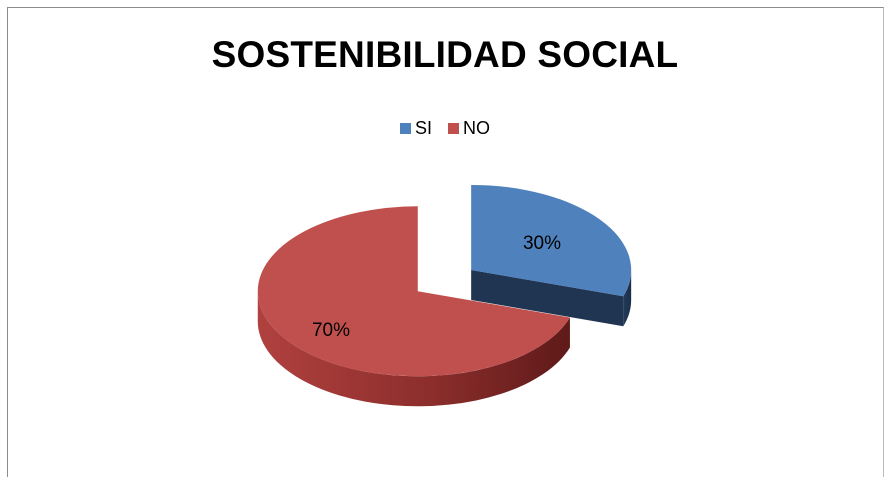 The height and width of the screenshot is (479, 890). What do you see at coordinates (413, 349) in the screenshot?
I see `pie-side-no` at bounding box center [413, 349].